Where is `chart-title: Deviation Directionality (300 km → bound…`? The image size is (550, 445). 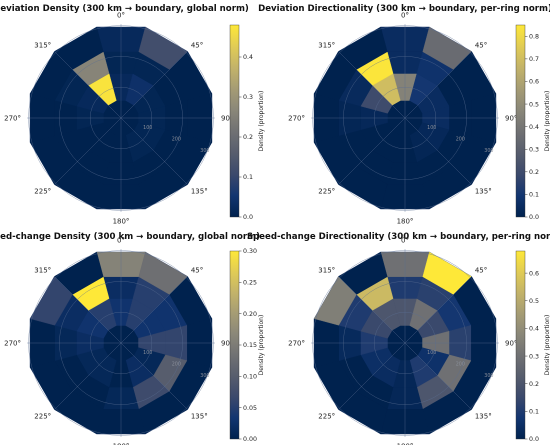 chart-title: Deviation Directionality (300 km → bound… is located at coordinates (404, 9).